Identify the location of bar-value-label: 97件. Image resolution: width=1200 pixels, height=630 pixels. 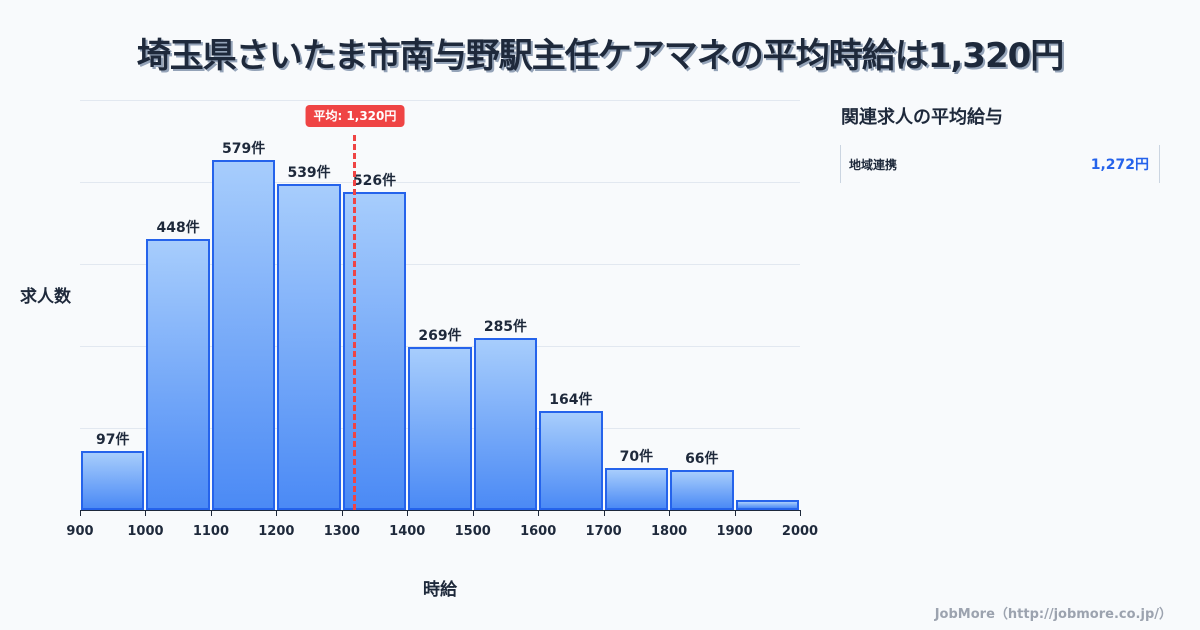
(112, 440).